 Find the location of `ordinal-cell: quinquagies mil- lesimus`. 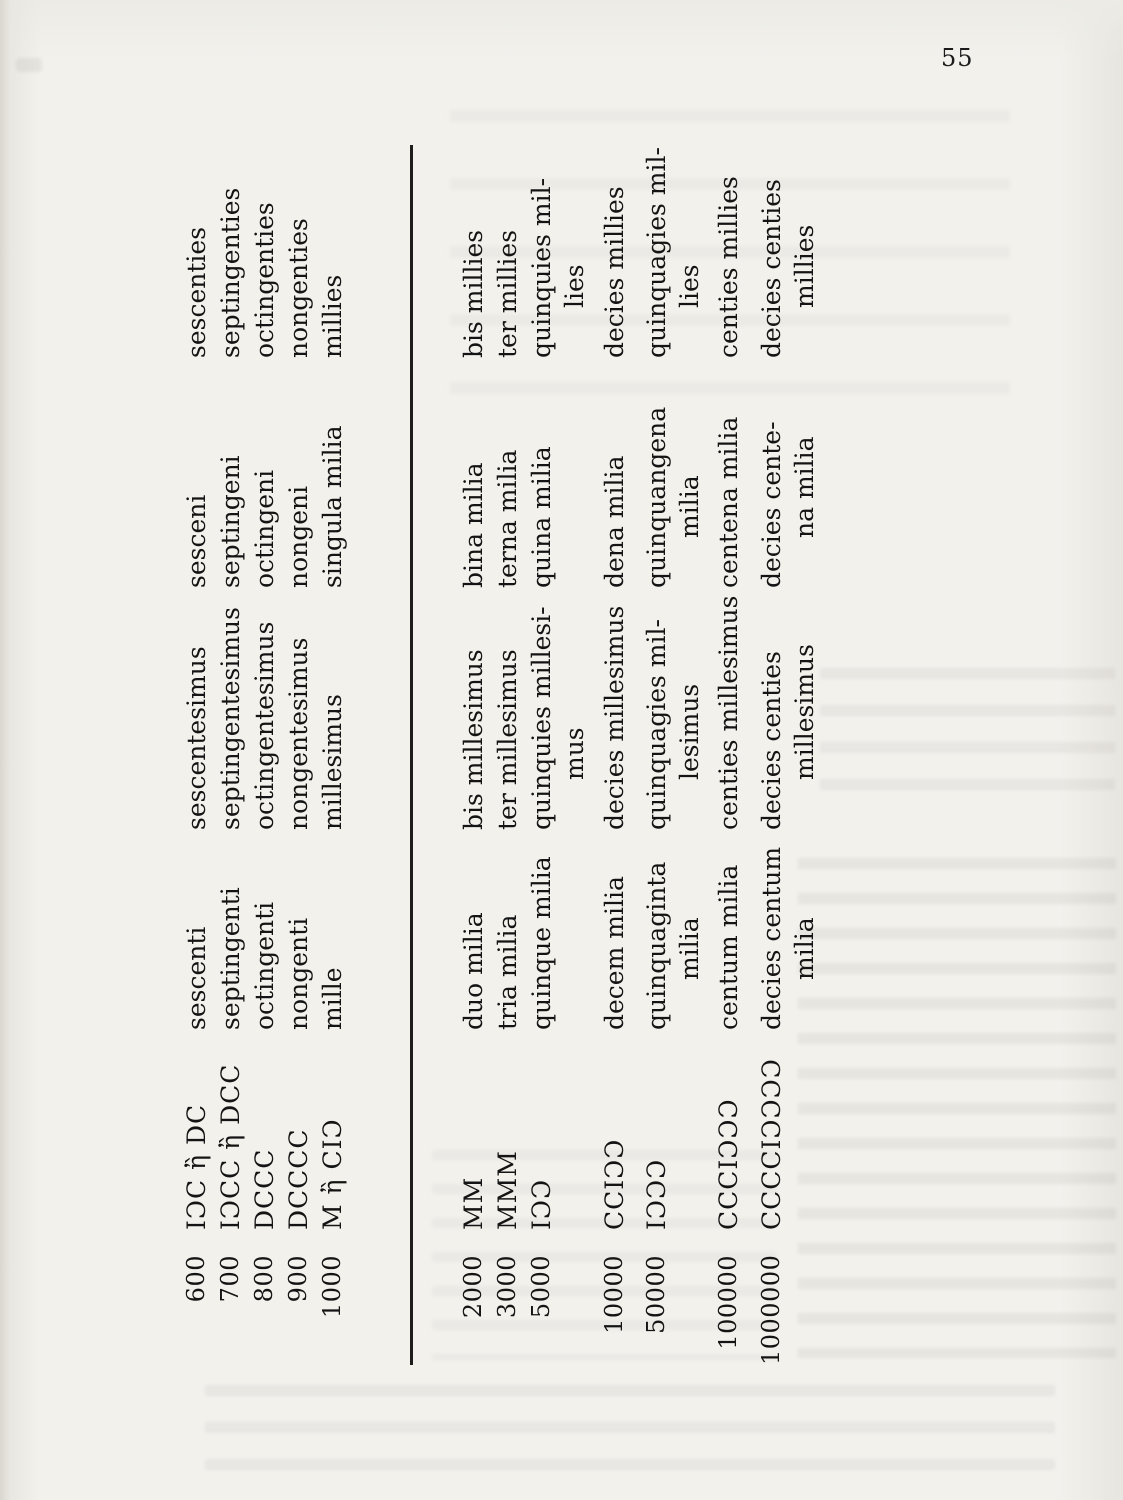

ordinal-cell: quinquagies mil- lesimus is located at coordinates (673, 724).